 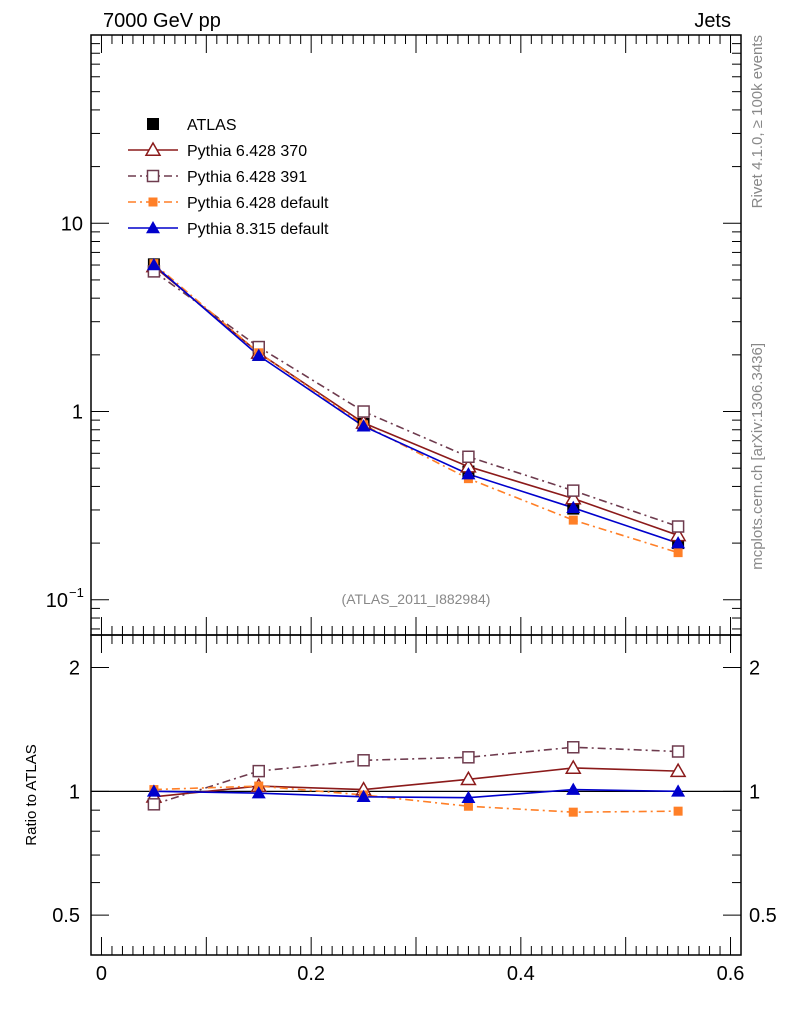 What do you see at coordinates (76, 592) in the screenshot?
I see `main-y-tick-exponent: −1` at bounding box center [76, 592].